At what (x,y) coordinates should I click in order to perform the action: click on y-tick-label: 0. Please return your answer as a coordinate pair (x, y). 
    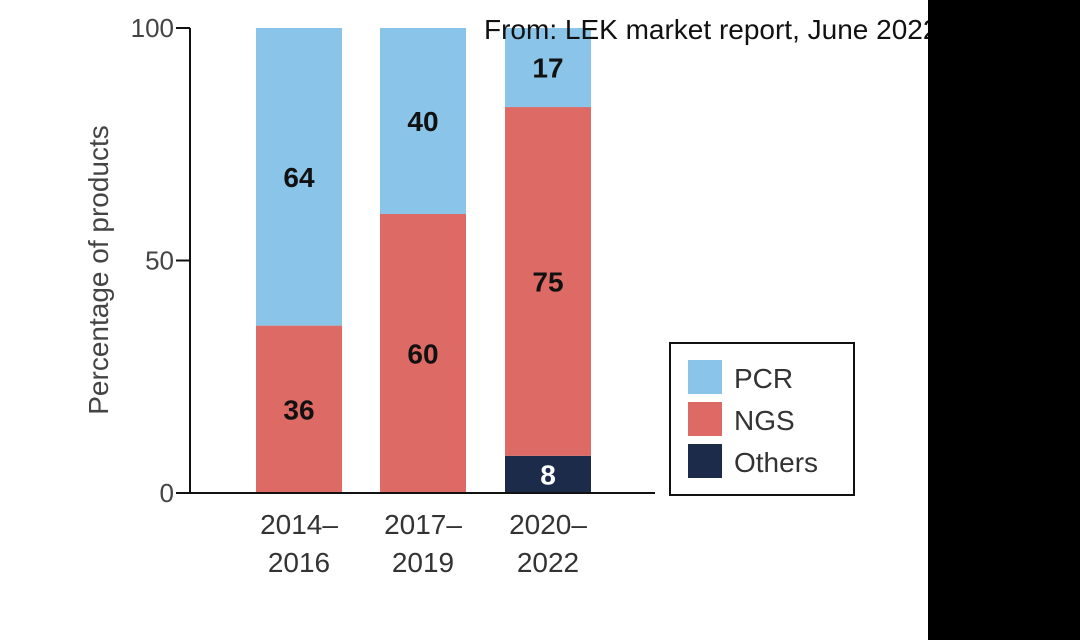
    Looking at the image, I should click on (167, 493).